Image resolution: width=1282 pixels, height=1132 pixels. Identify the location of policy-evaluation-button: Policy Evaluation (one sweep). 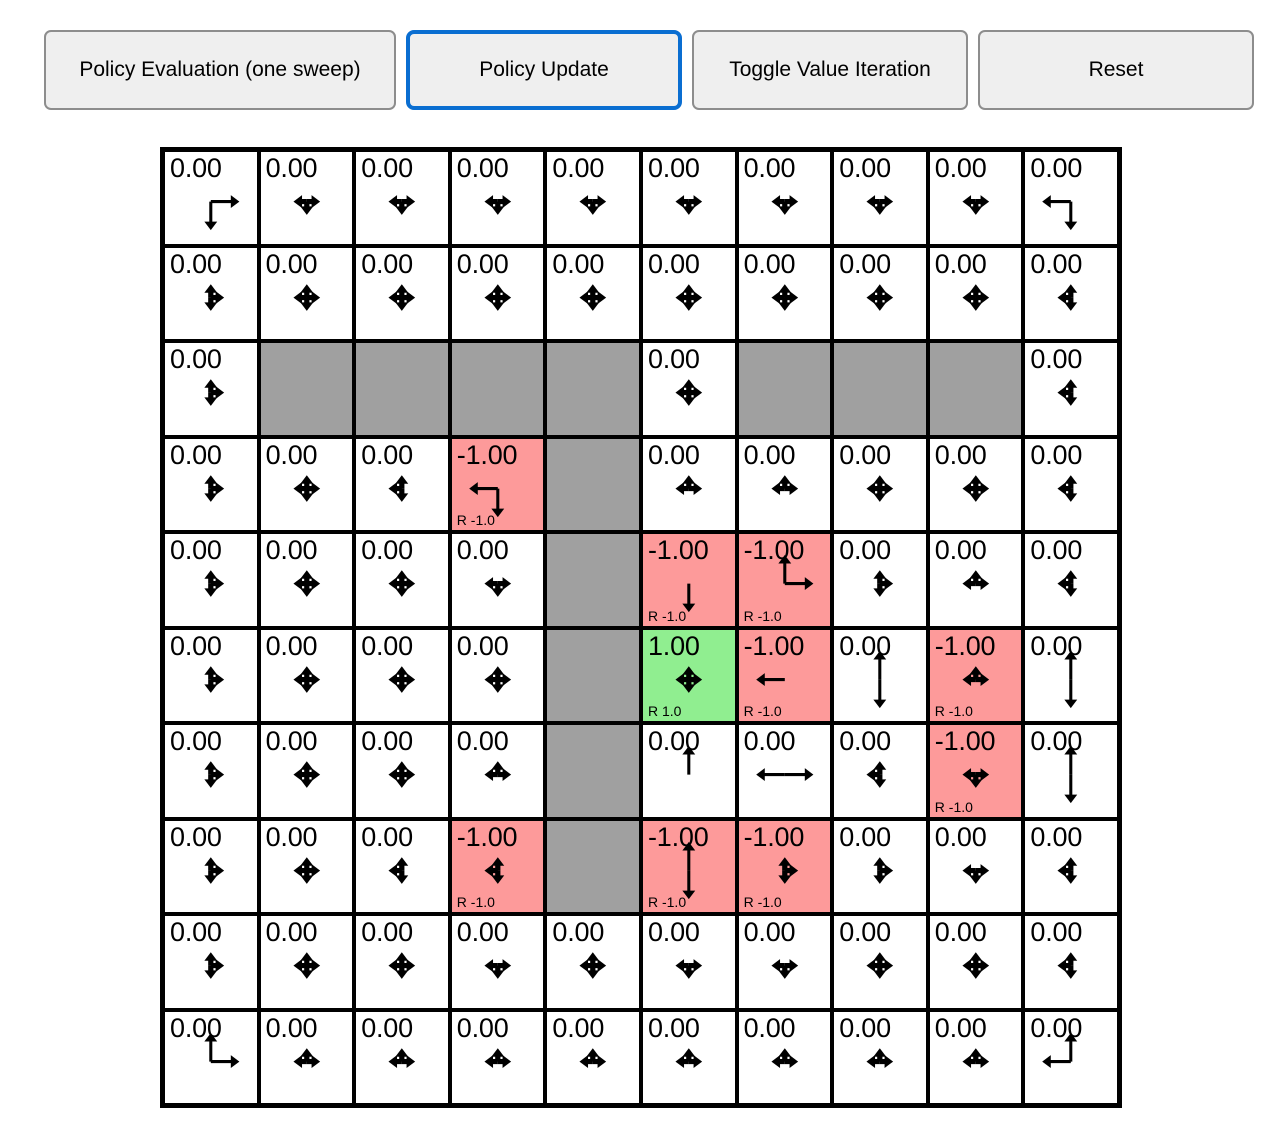
(220, 70).